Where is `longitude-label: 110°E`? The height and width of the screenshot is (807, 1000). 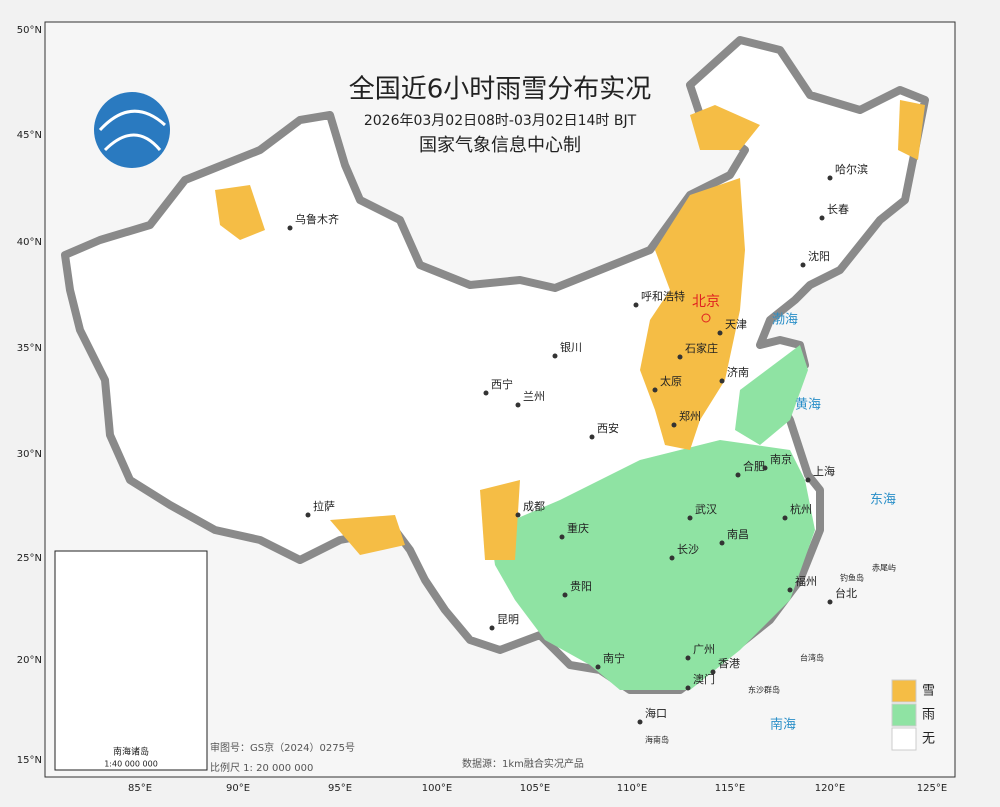 longitude-label: 110°E is located at coordinates (632, 788).